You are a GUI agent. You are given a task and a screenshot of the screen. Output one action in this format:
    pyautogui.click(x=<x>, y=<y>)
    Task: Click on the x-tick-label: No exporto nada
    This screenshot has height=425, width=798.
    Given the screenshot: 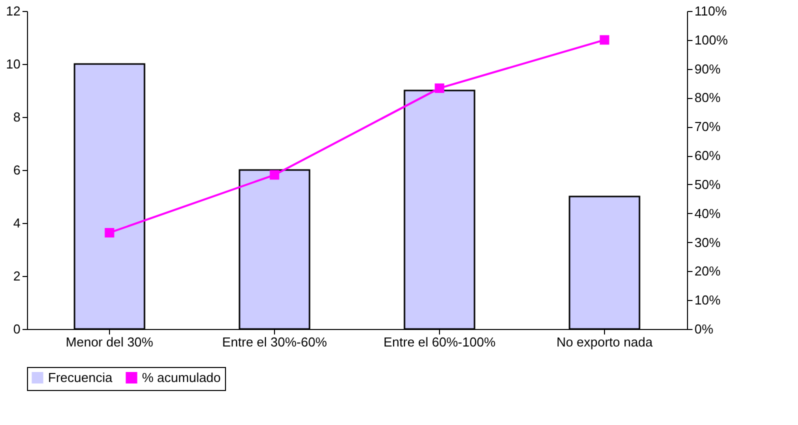 What is the action you would take?
    pyautogui.click(x=605, y=342)
    